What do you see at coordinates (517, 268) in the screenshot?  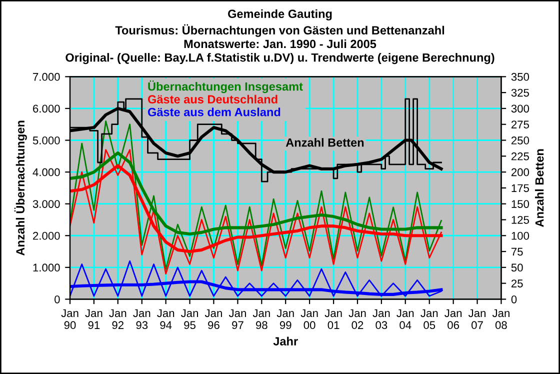 I see `y2-tick-label: 50` at bounding box center [517, 268].